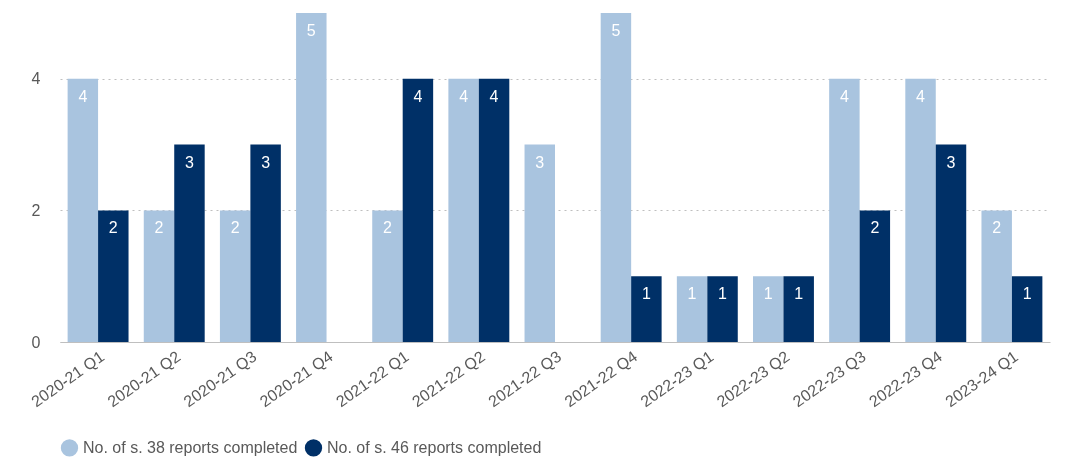 The width and height of the screenshot is (1090, 474). I want to click on legend-label: No. of s. 46 reports completed, so click(434, 447).